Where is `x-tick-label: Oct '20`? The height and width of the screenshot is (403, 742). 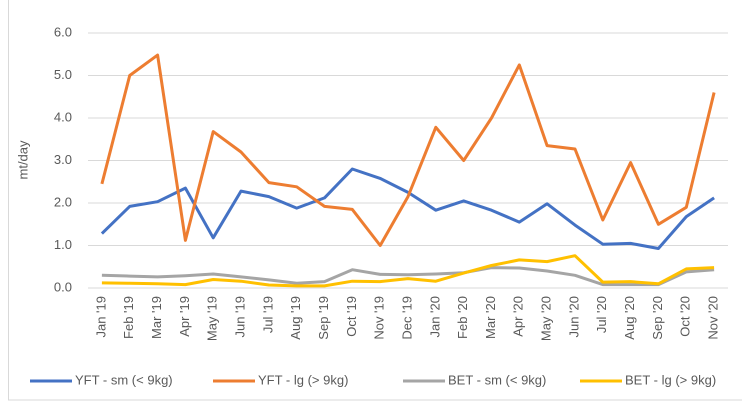 x-tick-label: Oct '20 is located at coordinates (685, 316).